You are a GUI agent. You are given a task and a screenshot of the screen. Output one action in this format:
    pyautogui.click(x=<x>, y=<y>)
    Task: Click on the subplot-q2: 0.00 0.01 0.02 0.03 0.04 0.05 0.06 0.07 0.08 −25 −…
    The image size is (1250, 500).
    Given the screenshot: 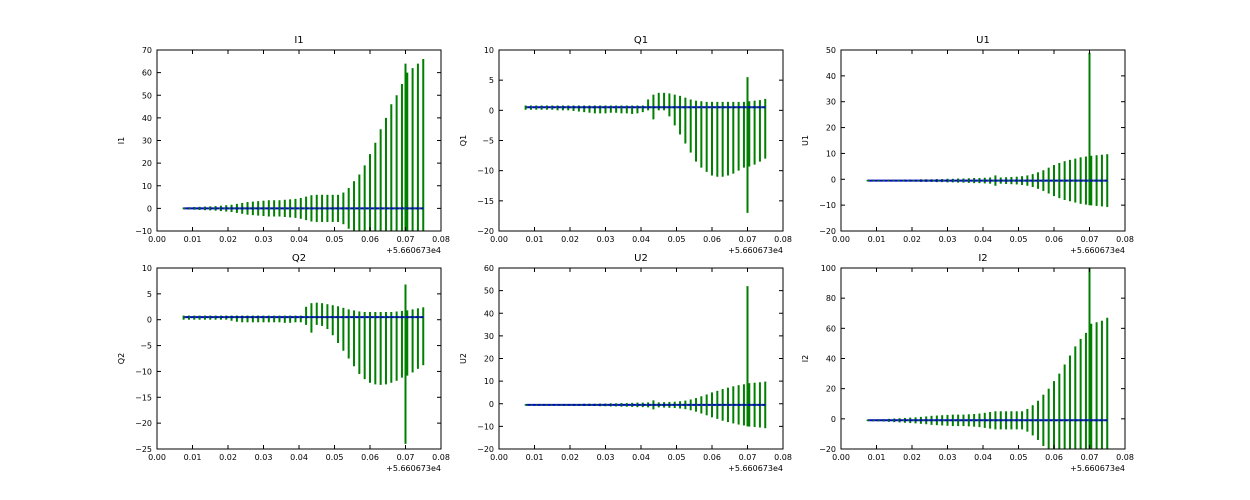 What is the action you would take?
    pyautogui.click(x=283, y=363)
    